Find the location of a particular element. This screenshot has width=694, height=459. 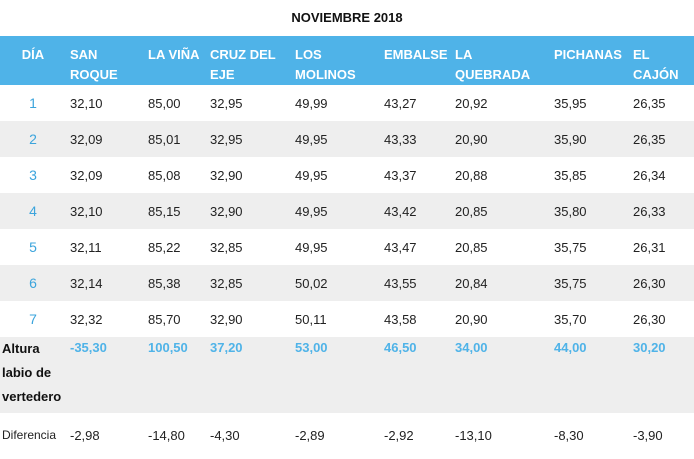

day-cell: 1 is located at coordinates (33, 103).